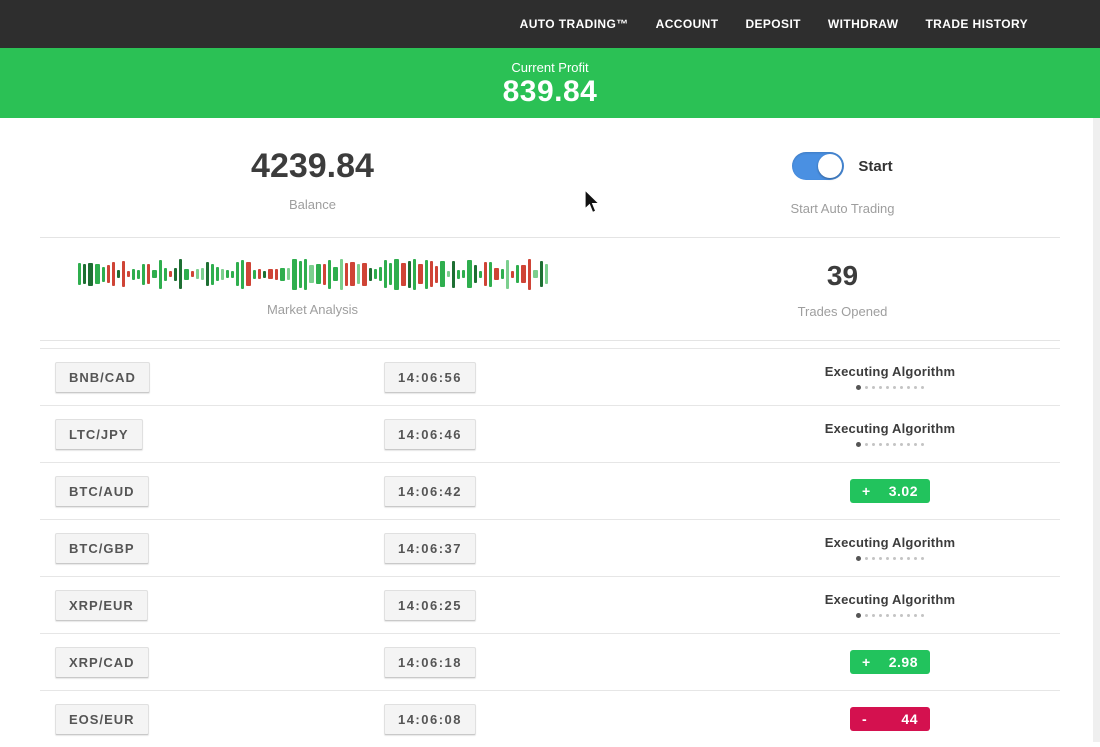  I want to click on summary-bottom: Market Analysis 39 Trades Opened, so click(550, 289).